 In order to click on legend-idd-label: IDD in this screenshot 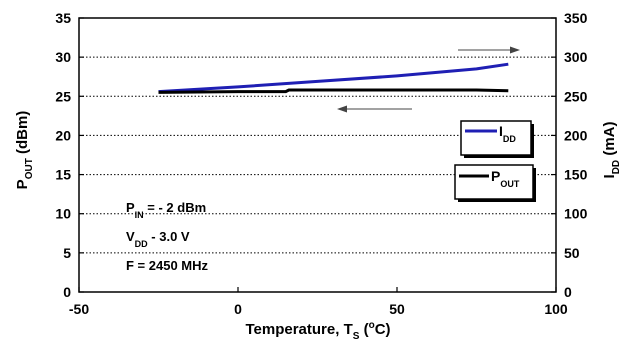, I will do `click(507, 133)`.